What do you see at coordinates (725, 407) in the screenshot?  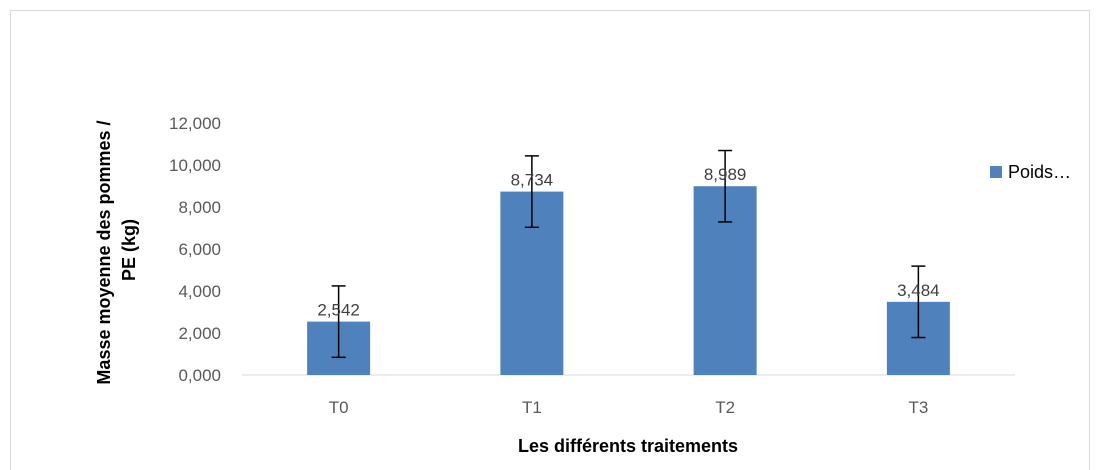 I see `x-tick-label: T2` at bounding box center [725, 407].